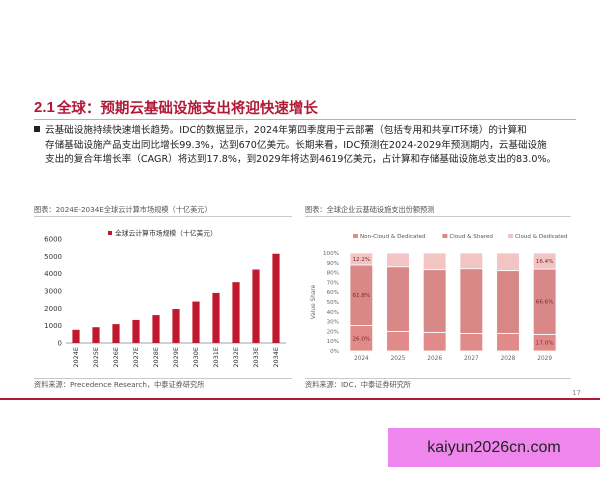  I want to click on bar-2029E, so click(176, 326).